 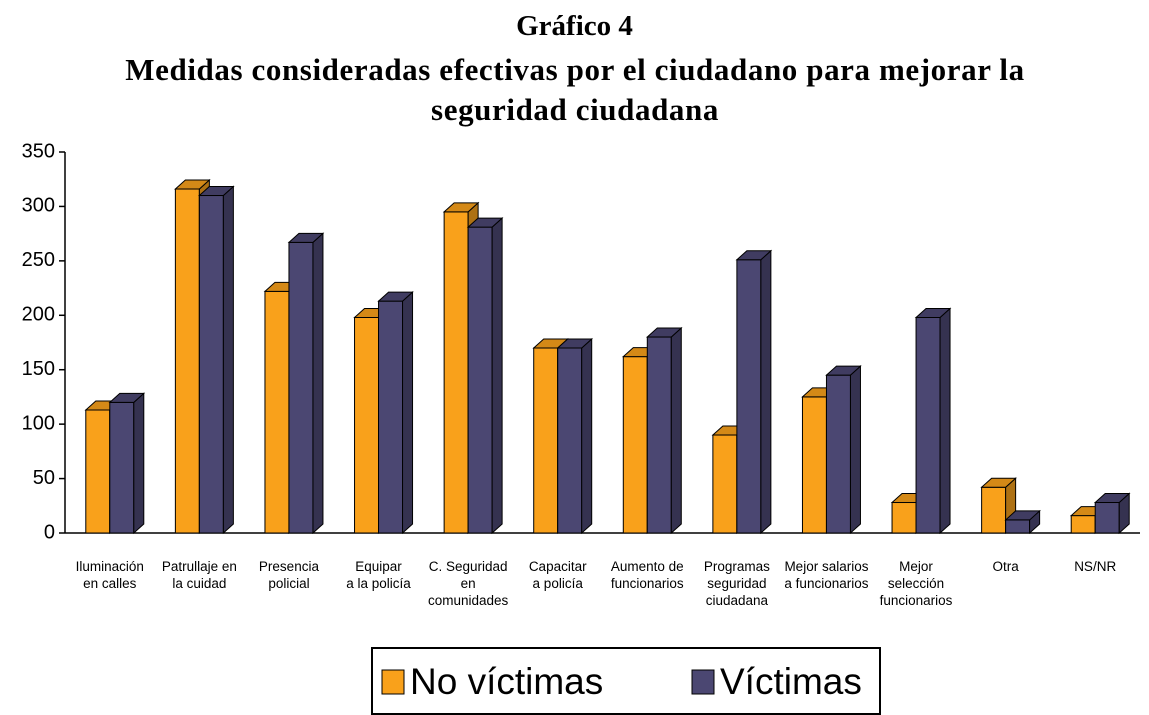 I want to click on x-tick-label: Patrullaje en la cuidad, so click(x=199, y=575).